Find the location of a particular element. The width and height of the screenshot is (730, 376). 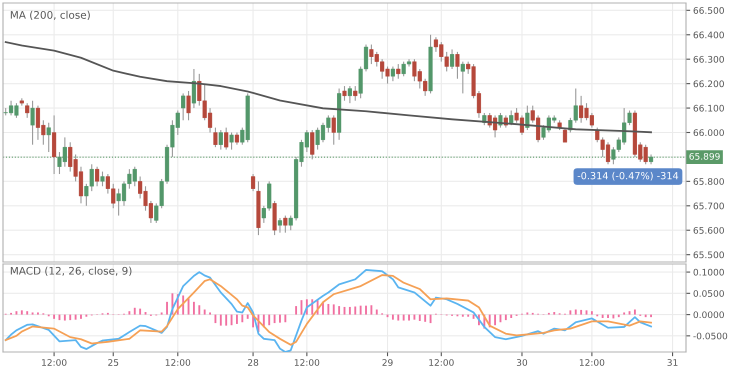

y-tick-label: 66.400 is located at coordinates (709, 34).